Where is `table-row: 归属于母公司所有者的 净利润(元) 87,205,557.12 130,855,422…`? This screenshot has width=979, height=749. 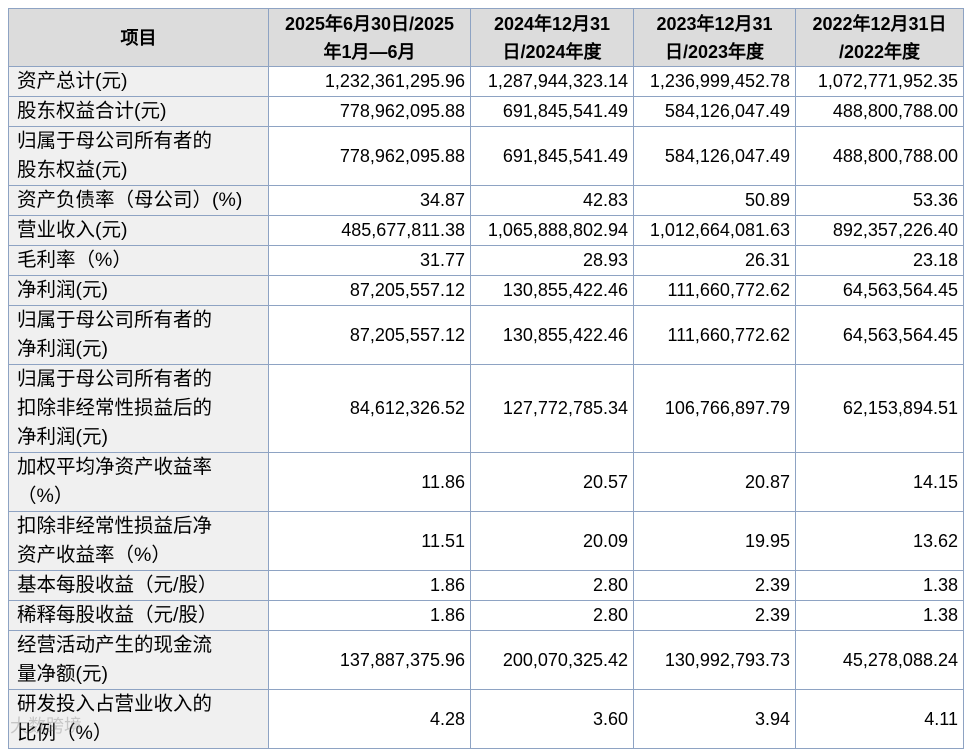 table-row: 归属于母公司所有者的 净利润(元) 87,205,557.12 130,855,422… is located at coordinates (486, 335).